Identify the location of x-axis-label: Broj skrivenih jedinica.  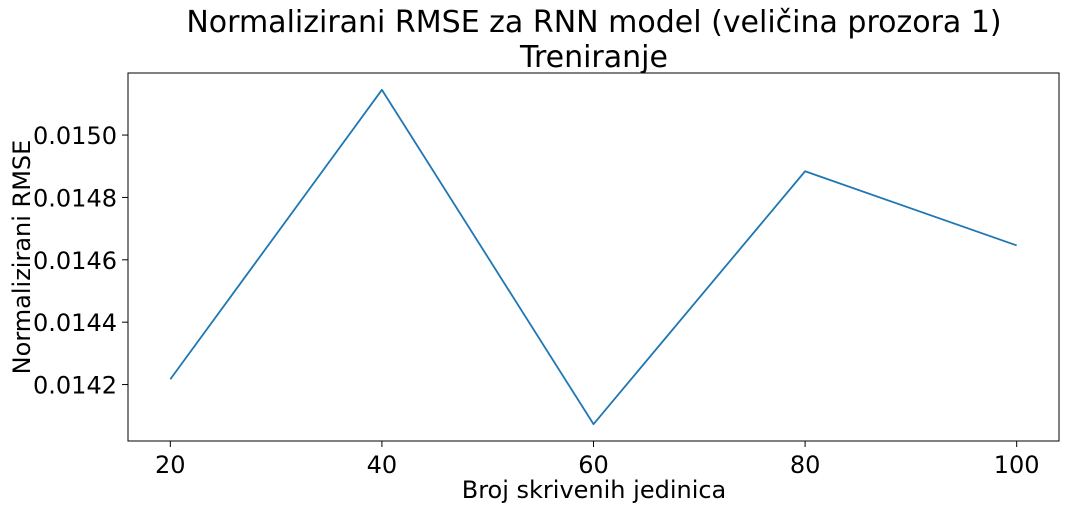
(594, 490).